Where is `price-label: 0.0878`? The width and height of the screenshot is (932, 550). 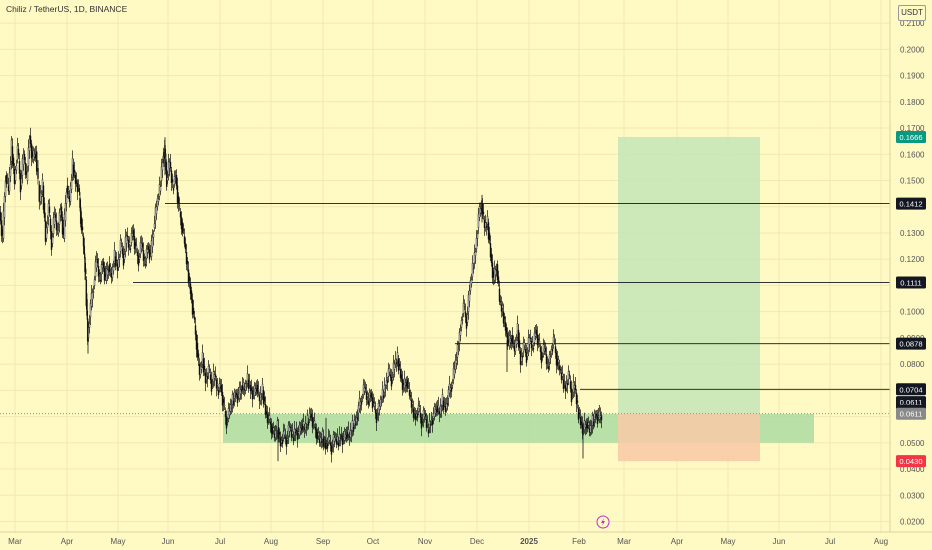
price-label: 0.0878 is located at coordinates (911, 343).